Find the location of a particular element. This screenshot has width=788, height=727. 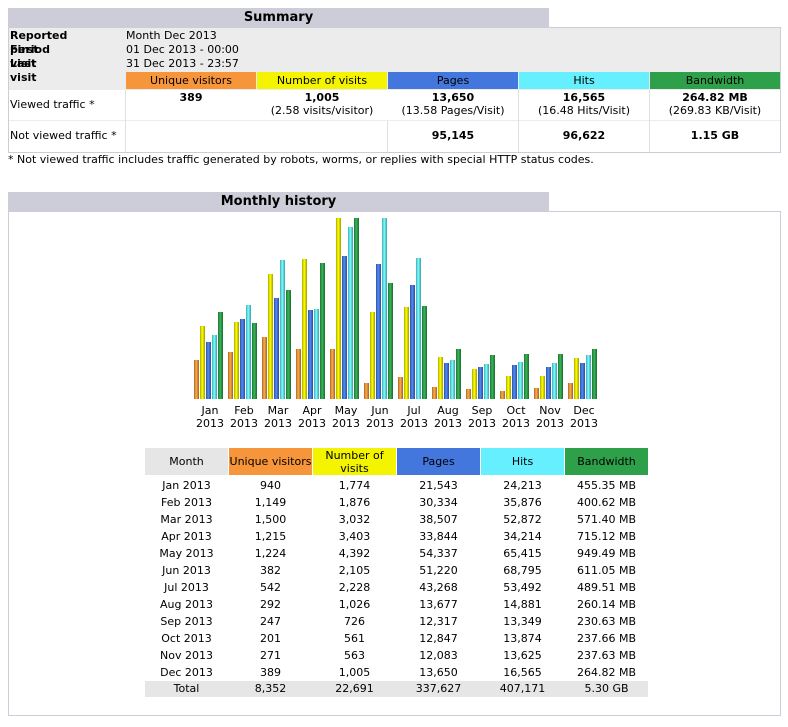

table-cell-pages: 13,650 is located at coordinates (438, 672).